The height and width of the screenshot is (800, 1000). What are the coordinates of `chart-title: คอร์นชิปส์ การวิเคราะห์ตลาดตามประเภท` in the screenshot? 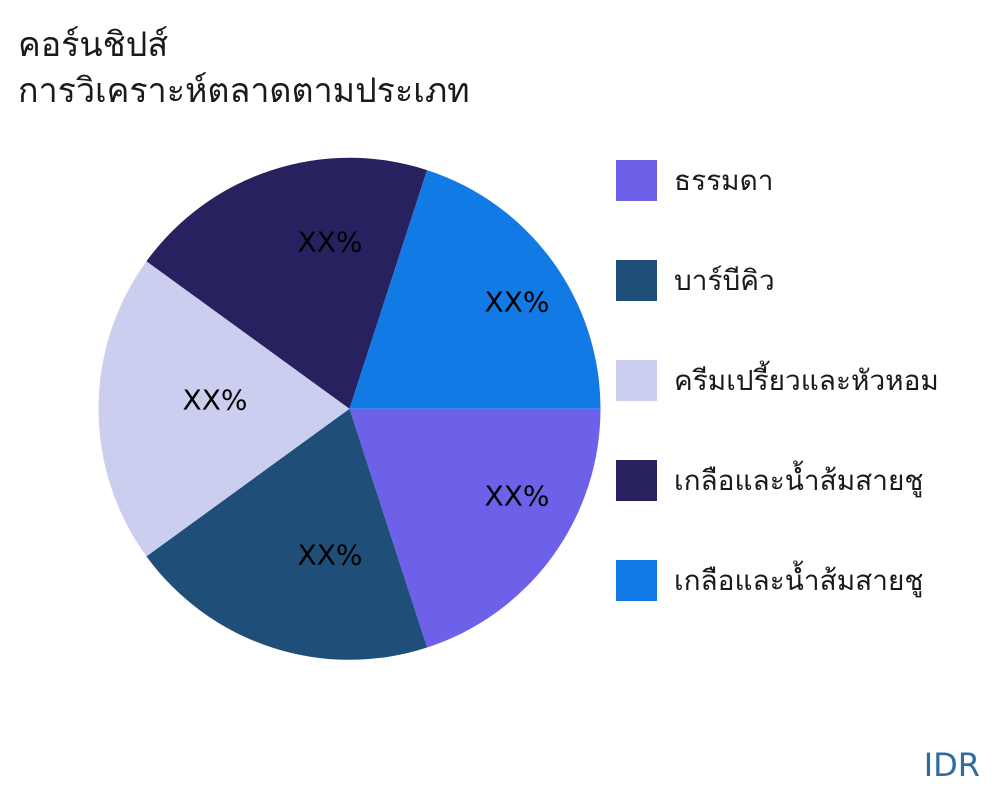 It's located at (244, 68).